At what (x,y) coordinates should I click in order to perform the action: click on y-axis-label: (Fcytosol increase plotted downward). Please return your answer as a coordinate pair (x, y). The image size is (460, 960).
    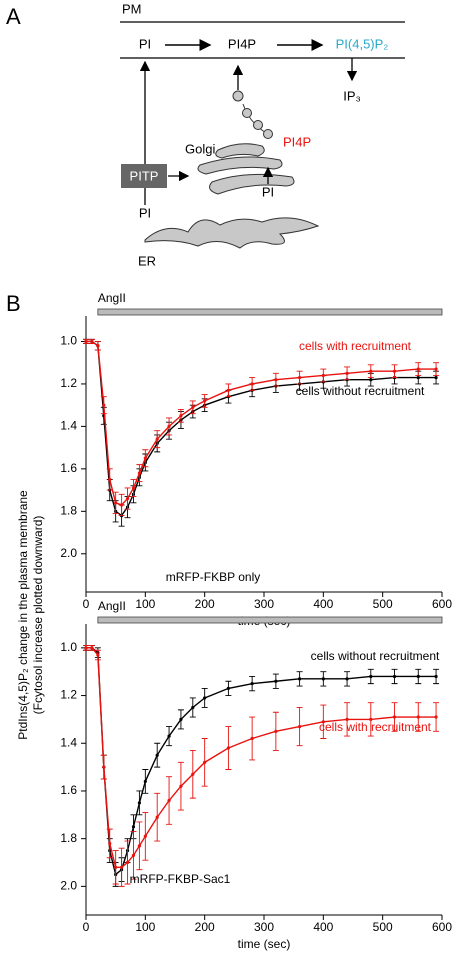
    Looking at the image, I should click on (38, 615).